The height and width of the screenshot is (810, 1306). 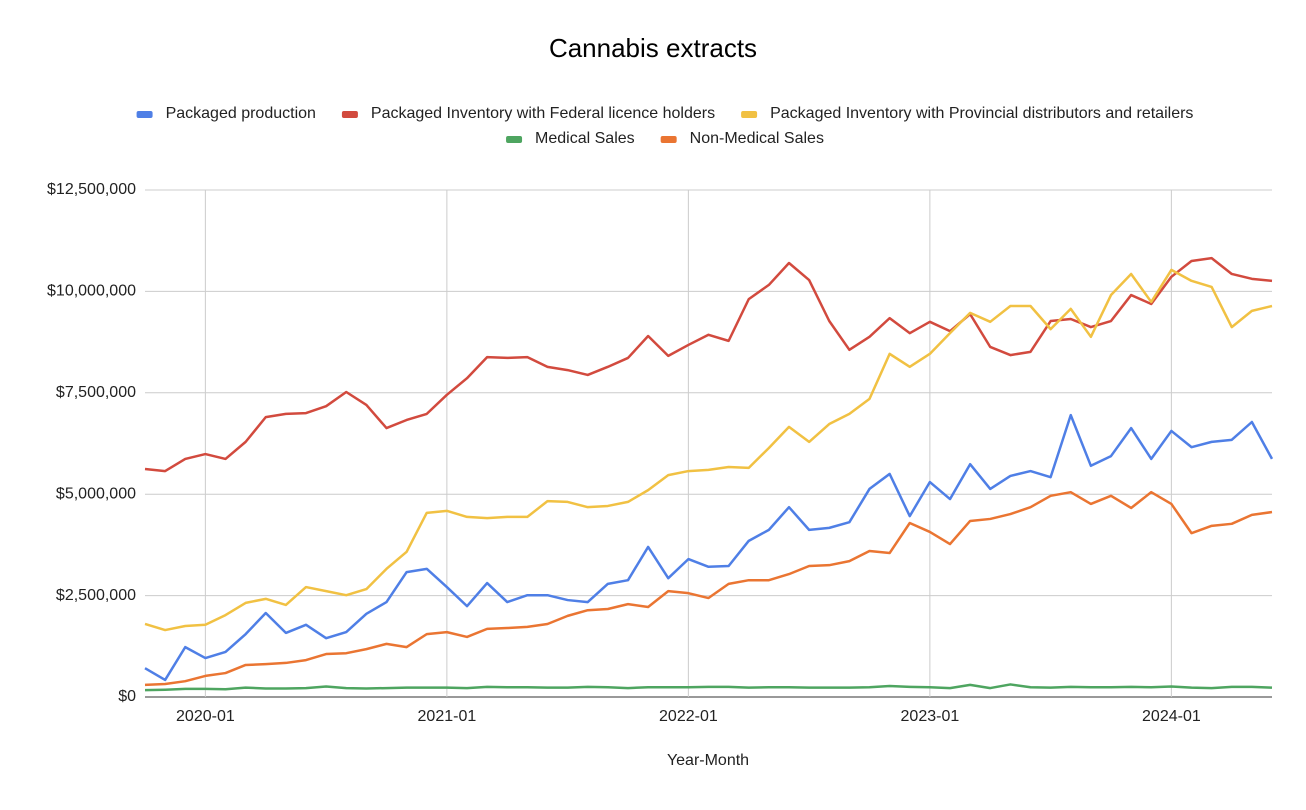 What do you see at coordinates (653, 48) in the screenshot?
I see `chart-title: Cannabis extracts` at bounding box center [653, 48].